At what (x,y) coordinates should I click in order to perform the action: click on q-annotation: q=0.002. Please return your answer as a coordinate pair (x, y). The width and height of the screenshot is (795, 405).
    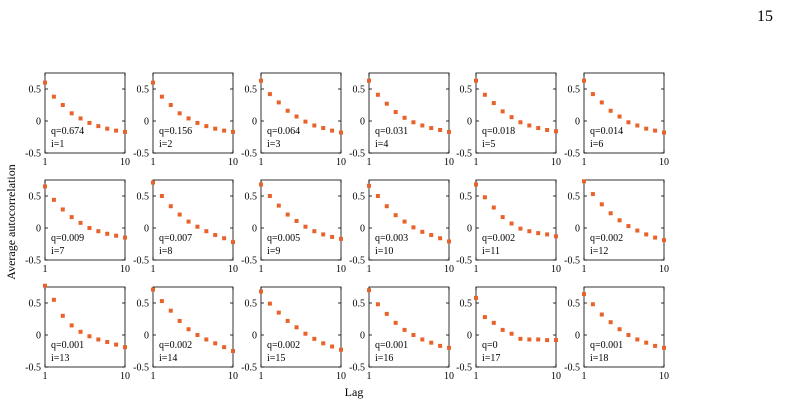
    Looking at the image, I should click on (283, 345).